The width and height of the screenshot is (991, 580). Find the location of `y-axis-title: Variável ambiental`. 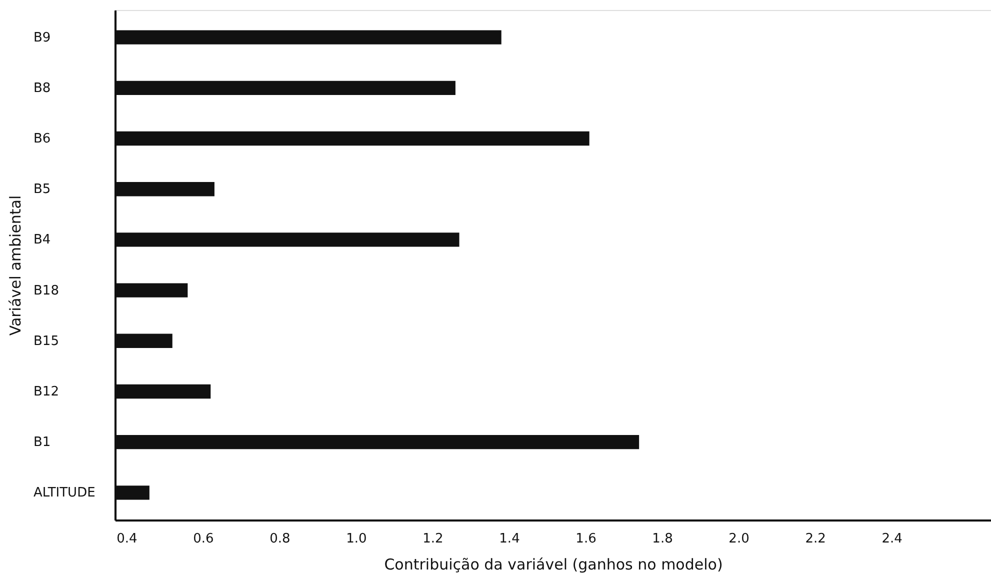

y-axis-title: Variável ambiental is located at coordinates (15, 265).